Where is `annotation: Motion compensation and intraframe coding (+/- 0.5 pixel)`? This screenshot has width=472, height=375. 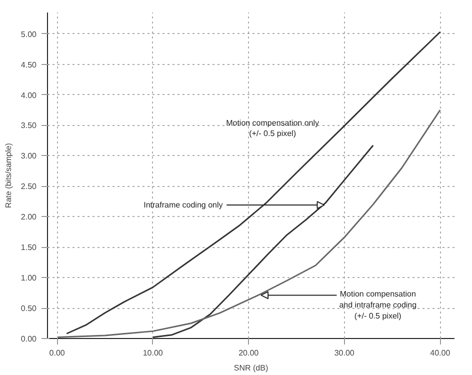 annotation: Motion compensation and intraframe coding (+/- 0.5 pixel) is located at coordinates (378, 305).